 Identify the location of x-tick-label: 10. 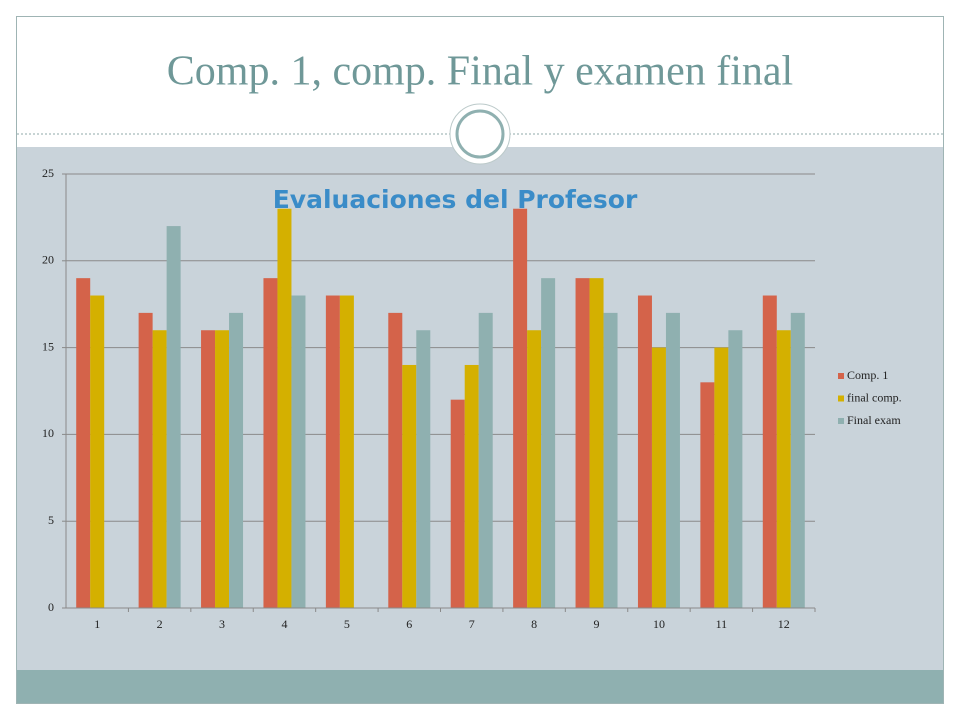
(659, 624).